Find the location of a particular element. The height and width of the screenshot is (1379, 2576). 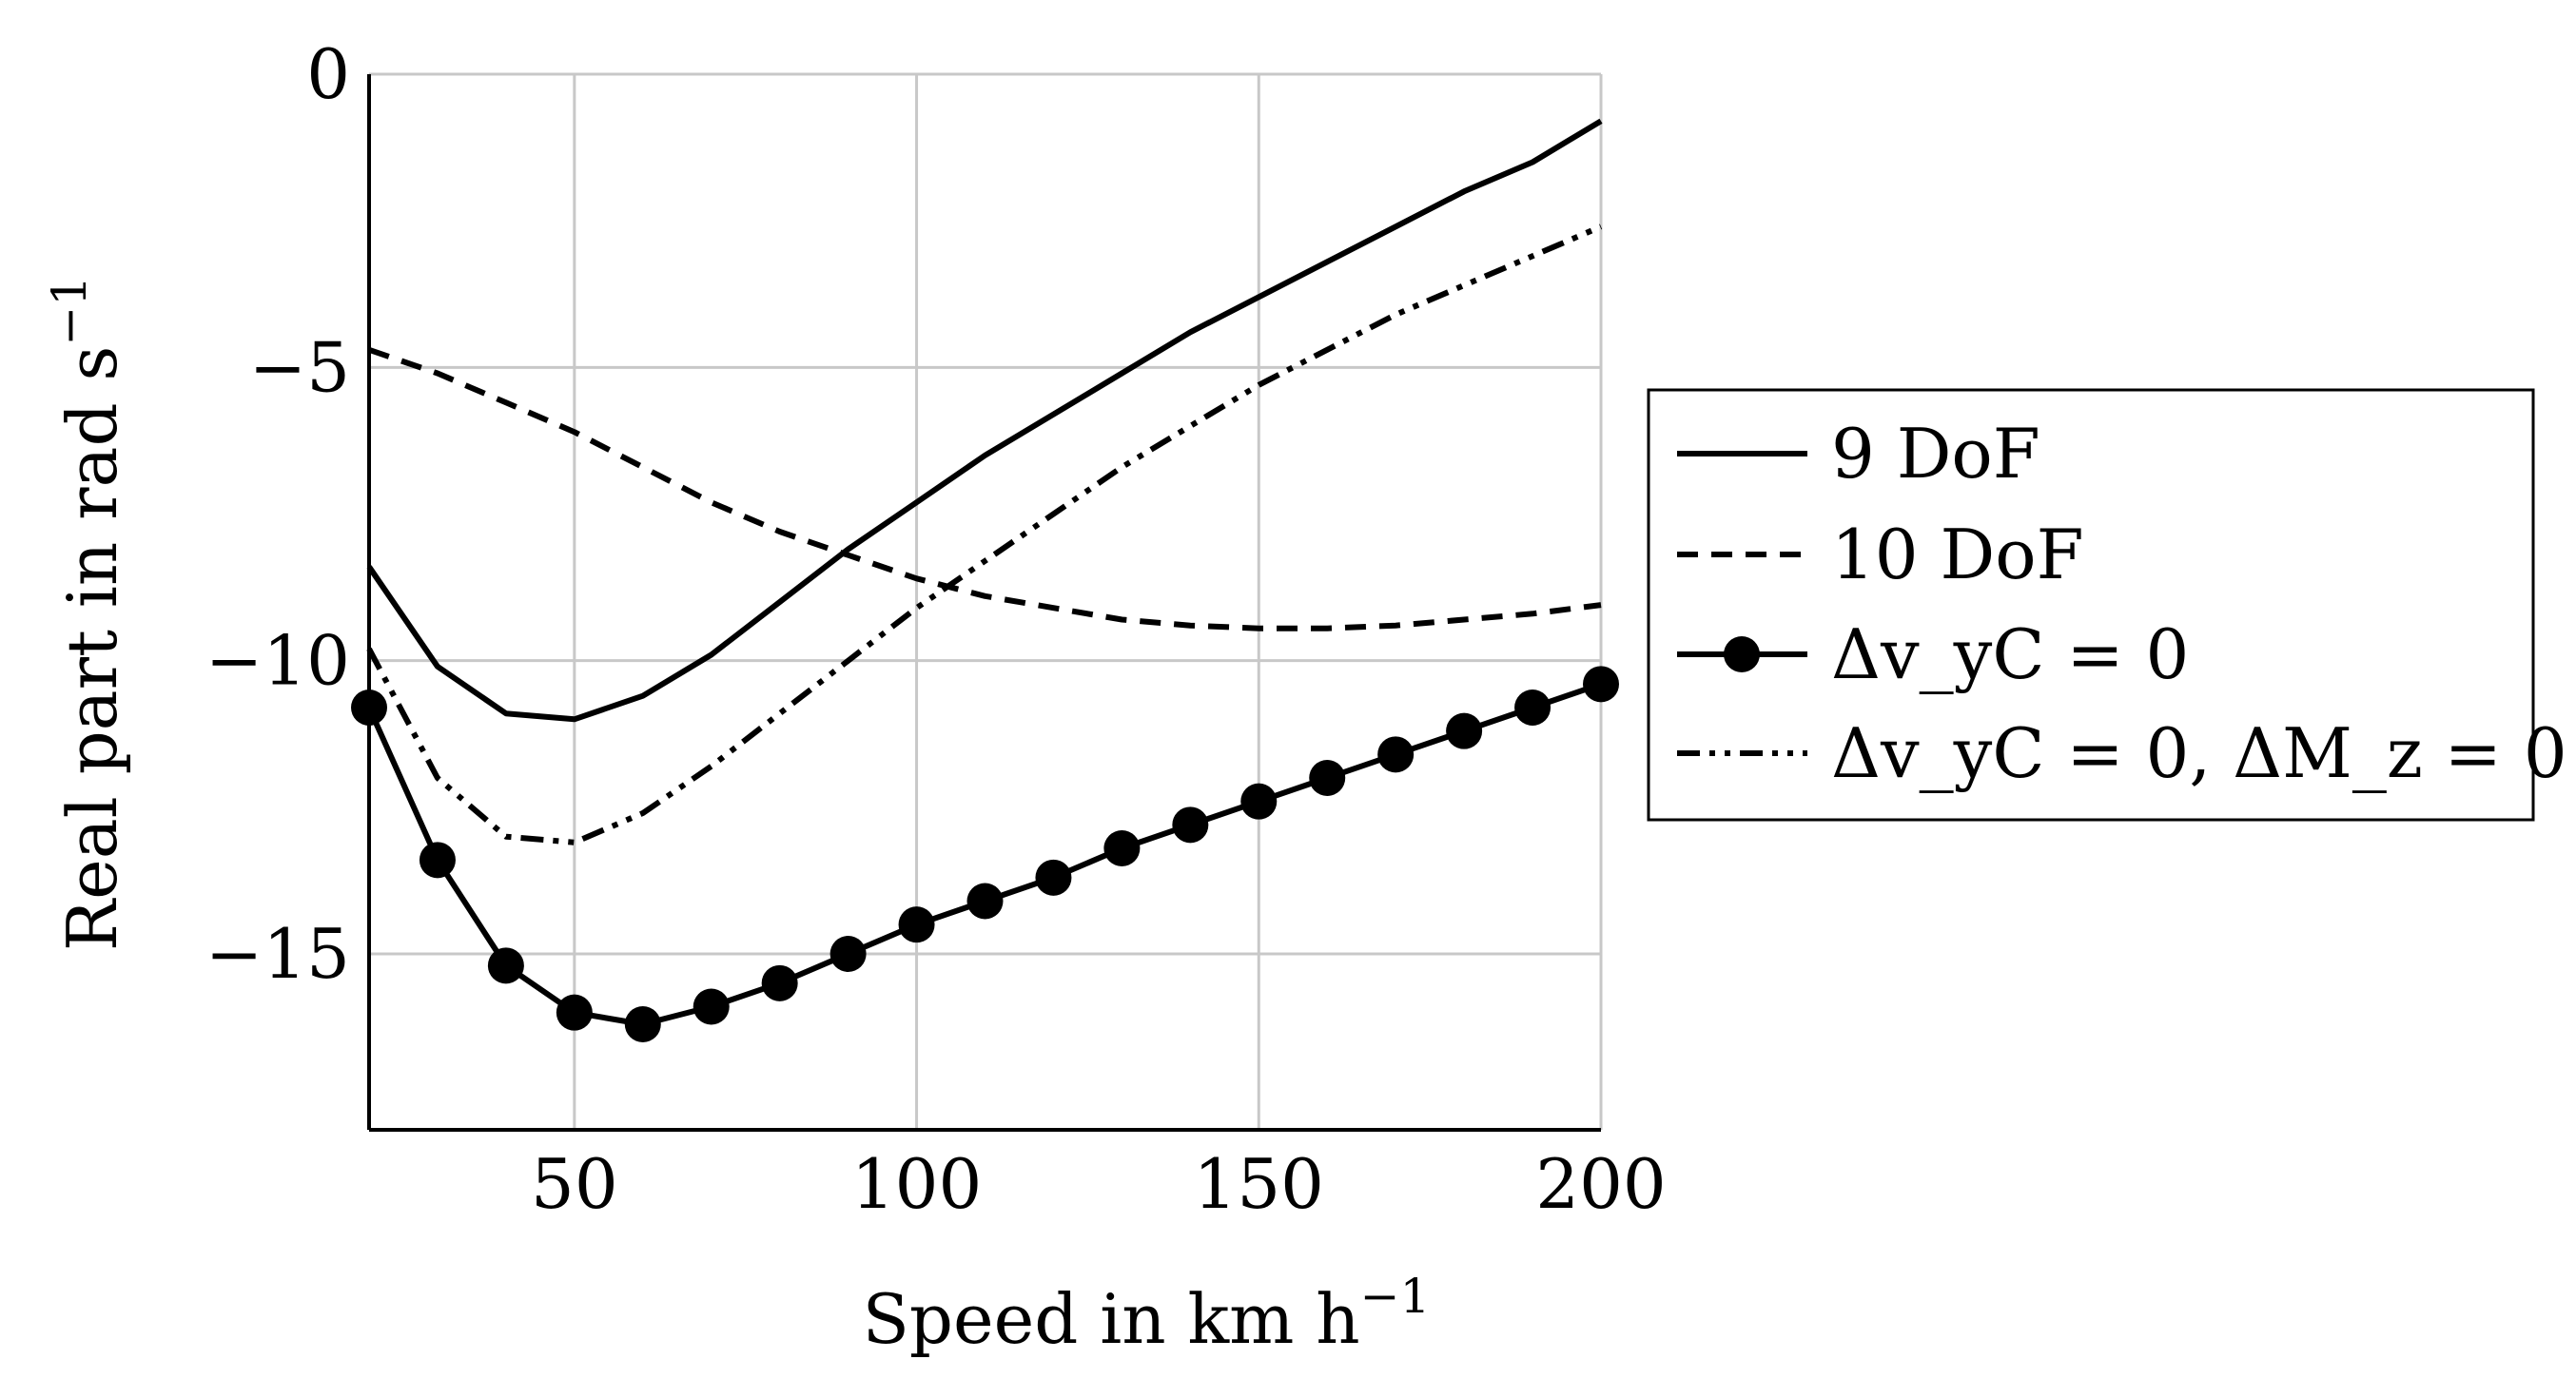

x-tick-label-50: 50 is located at coordinates (575, 1184).